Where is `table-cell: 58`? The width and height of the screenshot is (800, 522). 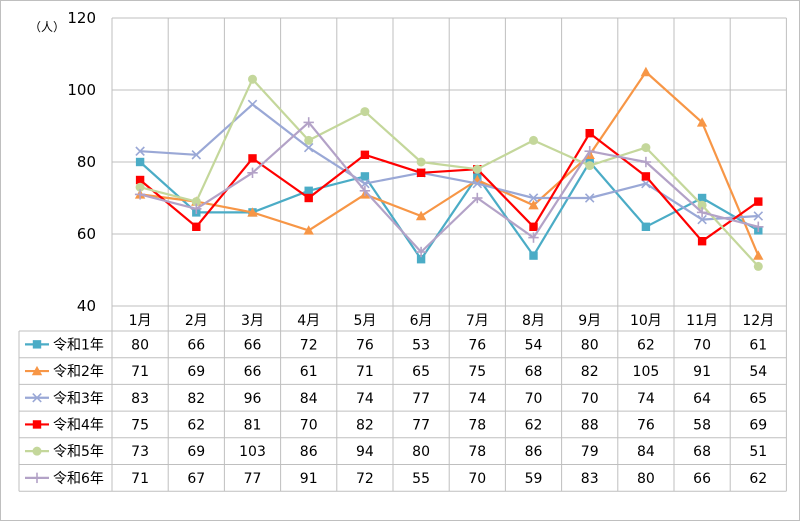 table-cell: 58 is located at coordinates (702, 425).